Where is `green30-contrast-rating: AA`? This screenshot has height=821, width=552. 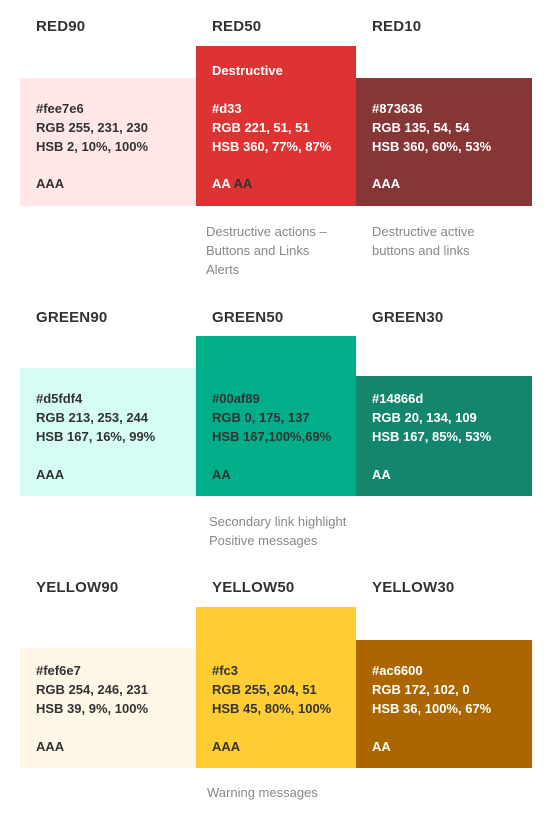 green30-contrast-rating: AA is located at coordinates (381, 474).